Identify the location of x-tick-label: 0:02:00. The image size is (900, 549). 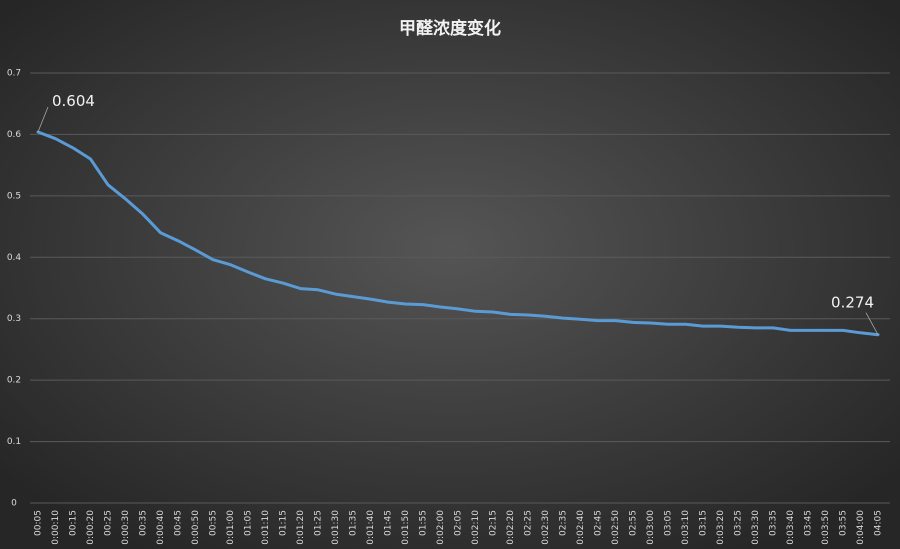
(441, 527).